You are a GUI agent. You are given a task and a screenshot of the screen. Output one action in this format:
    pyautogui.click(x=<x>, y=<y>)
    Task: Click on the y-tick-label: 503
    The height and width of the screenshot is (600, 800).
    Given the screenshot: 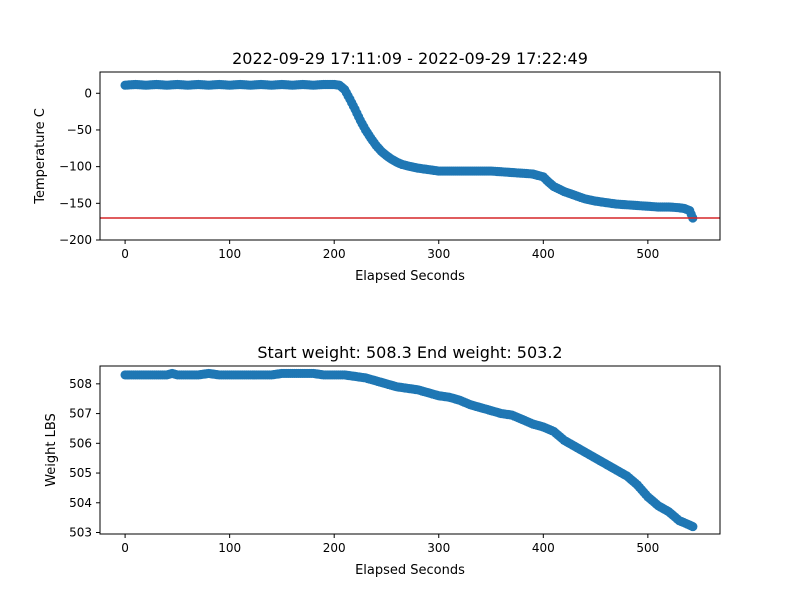 What is the action you would take?
    pyautogui.click(x=80, y=533)
    